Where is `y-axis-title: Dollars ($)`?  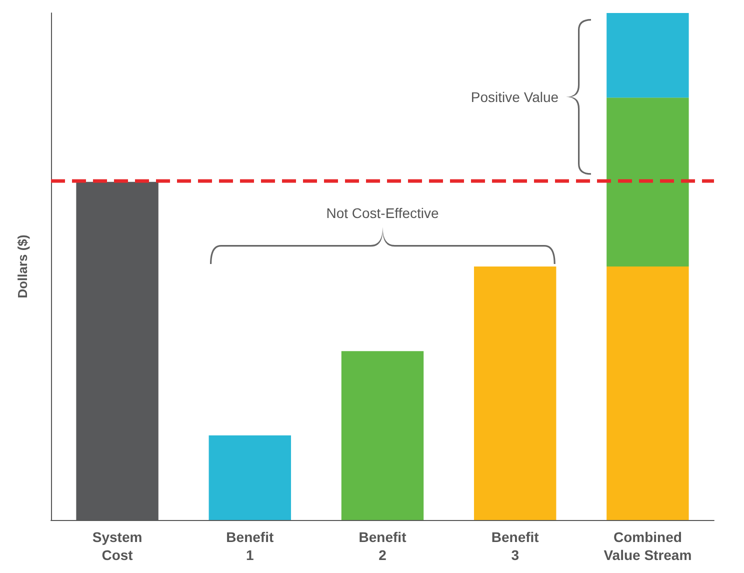 y-axis-title: Dollars ($) is located at coordinates (22, 266).